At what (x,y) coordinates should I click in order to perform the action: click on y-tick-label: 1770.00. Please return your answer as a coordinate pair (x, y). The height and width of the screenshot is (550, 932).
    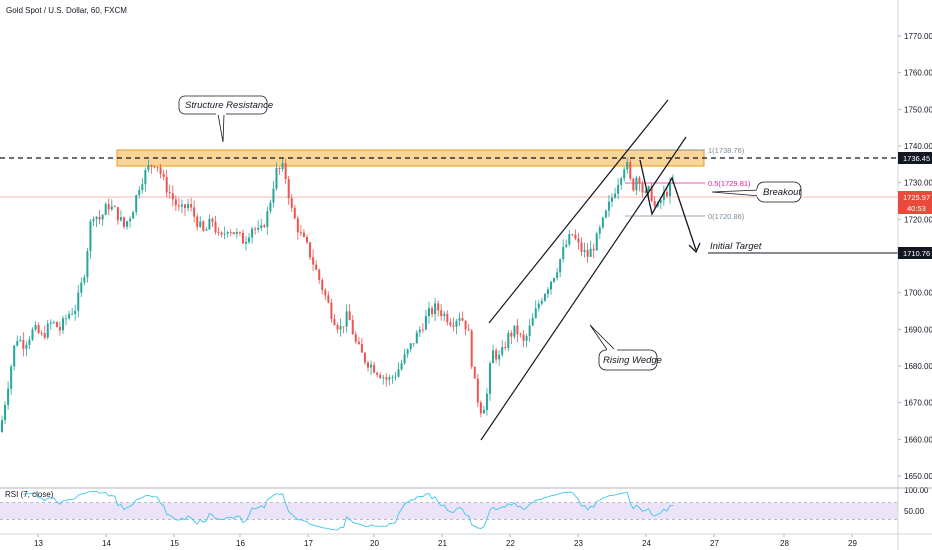
    Looking at the image, I should click on (918, 36).